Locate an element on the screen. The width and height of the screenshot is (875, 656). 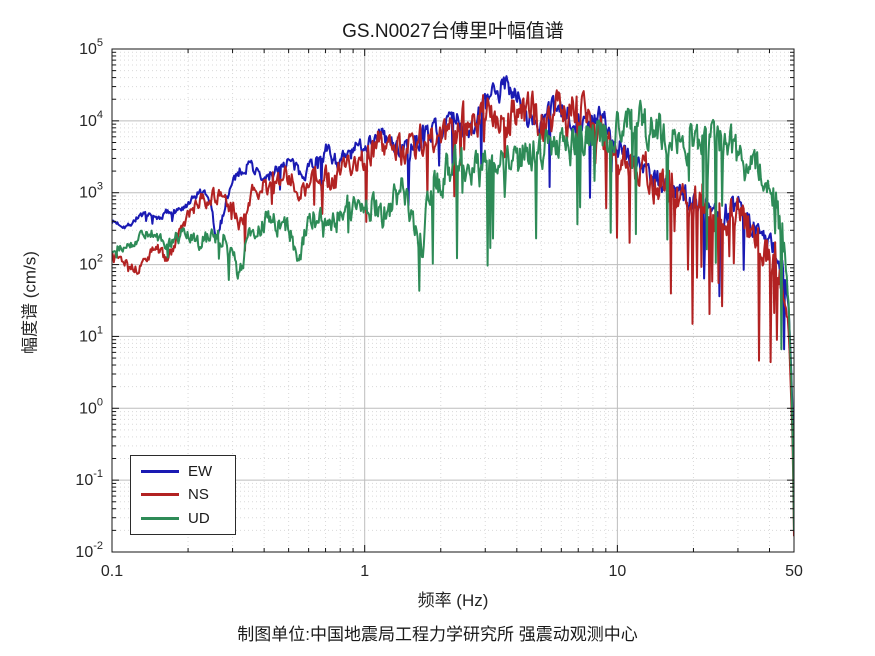
y-tick-exponent: 5 is located at coordinates (100, 43).